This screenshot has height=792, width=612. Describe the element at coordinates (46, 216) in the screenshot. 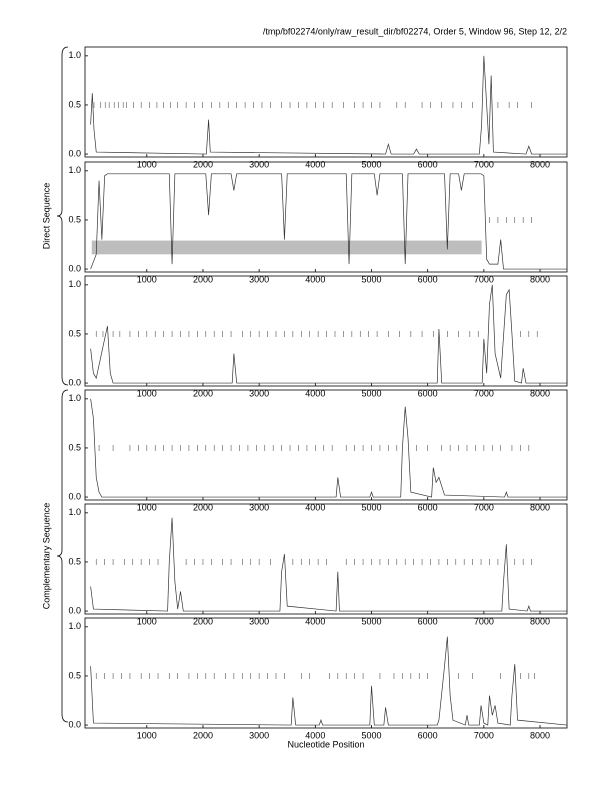

I see `section-label: Direct Sequence` at that location.